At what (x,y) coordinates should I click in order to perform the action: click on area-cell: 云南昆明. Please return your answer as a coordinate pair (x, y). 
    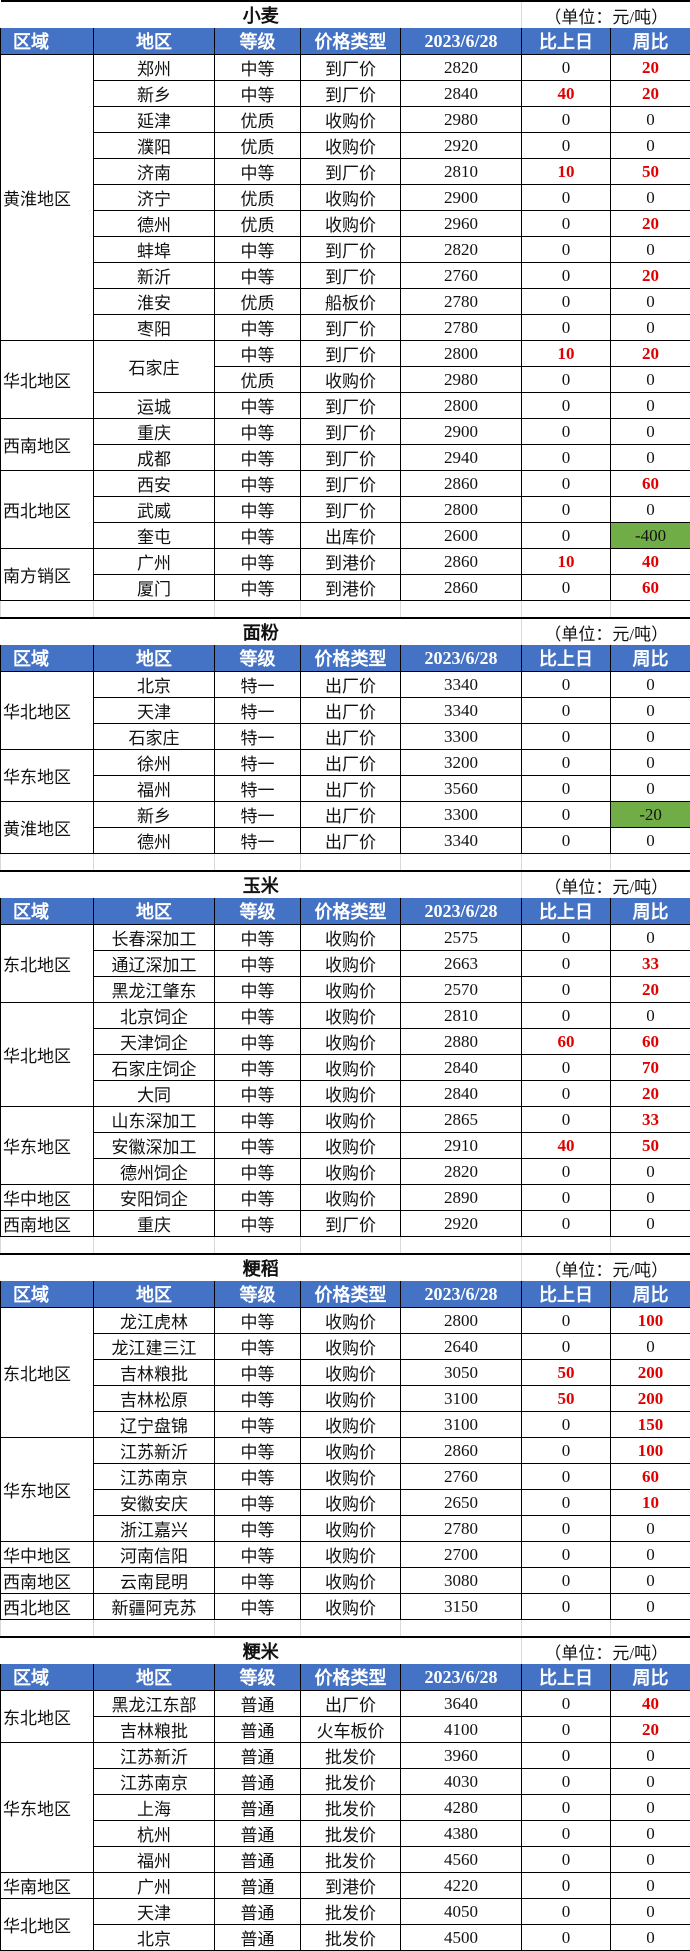
    Looking at the image, I should click on (154, 1581).